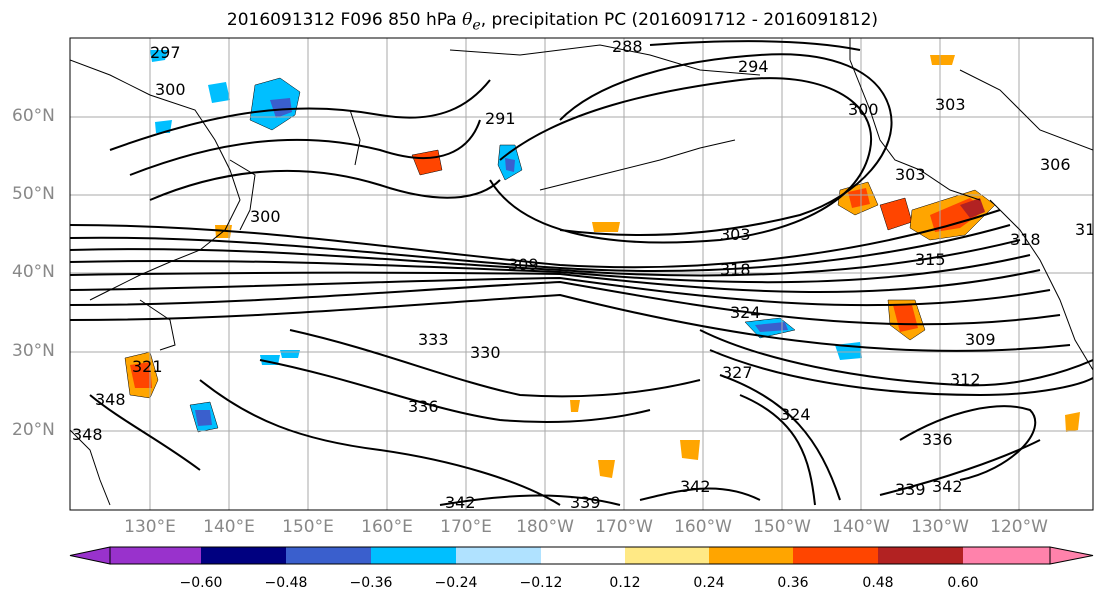  I want to click on colorbar-tick: 0.48, so click(878, 583).